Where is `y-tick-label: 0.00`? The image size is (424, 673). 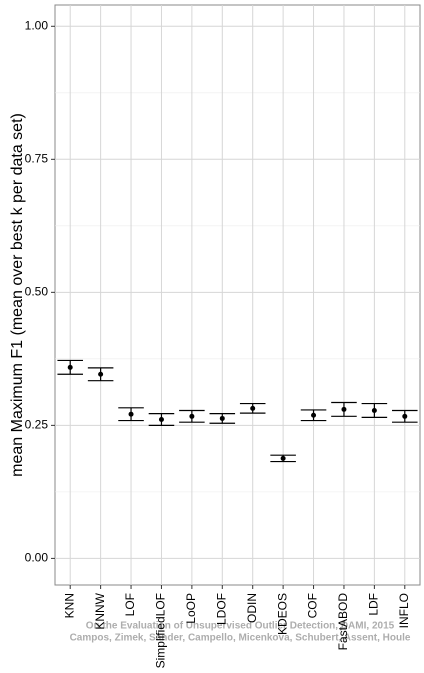
y-tick-label: 0.00 is located at coordinates (37, 558).